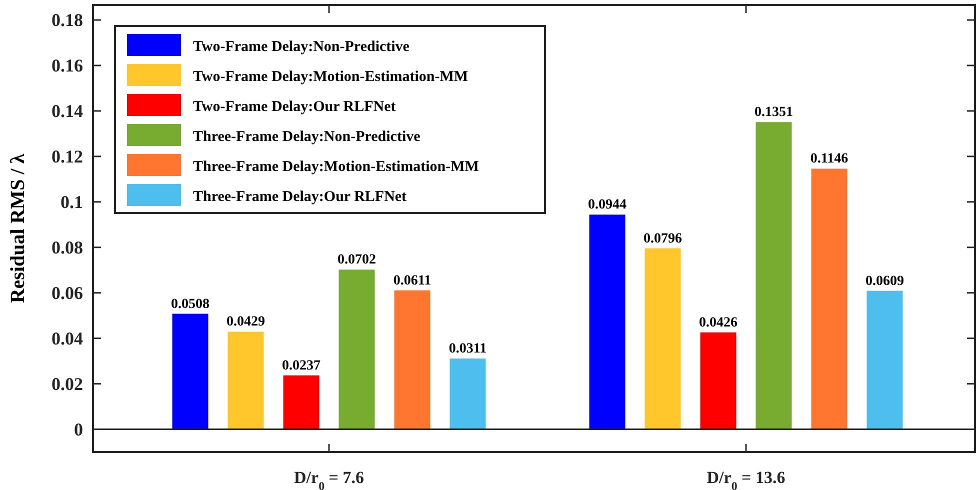  Describe the element at coordinates (829, 159) in the screenshot. I see `data-label: 0.1146` at that location.